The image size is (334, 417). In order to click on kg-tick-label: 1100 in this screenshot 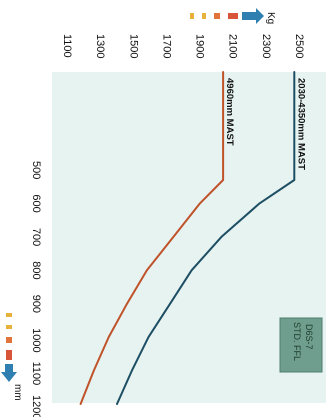, I will do `click(67, 46)`.